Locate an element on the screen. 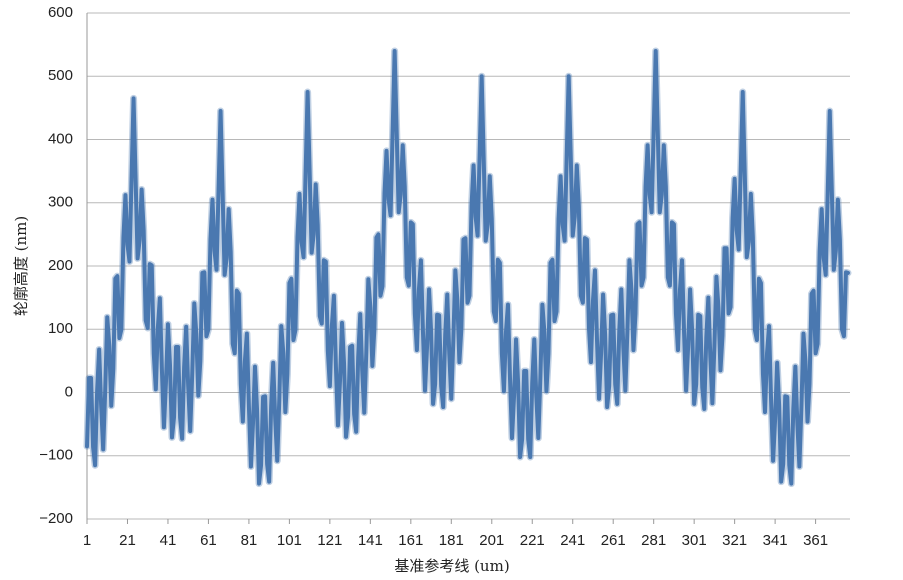 Image resolution: width=903 pixels, height=580 pixels. x-tick-label: 301 is located at coordinates (694, 540).